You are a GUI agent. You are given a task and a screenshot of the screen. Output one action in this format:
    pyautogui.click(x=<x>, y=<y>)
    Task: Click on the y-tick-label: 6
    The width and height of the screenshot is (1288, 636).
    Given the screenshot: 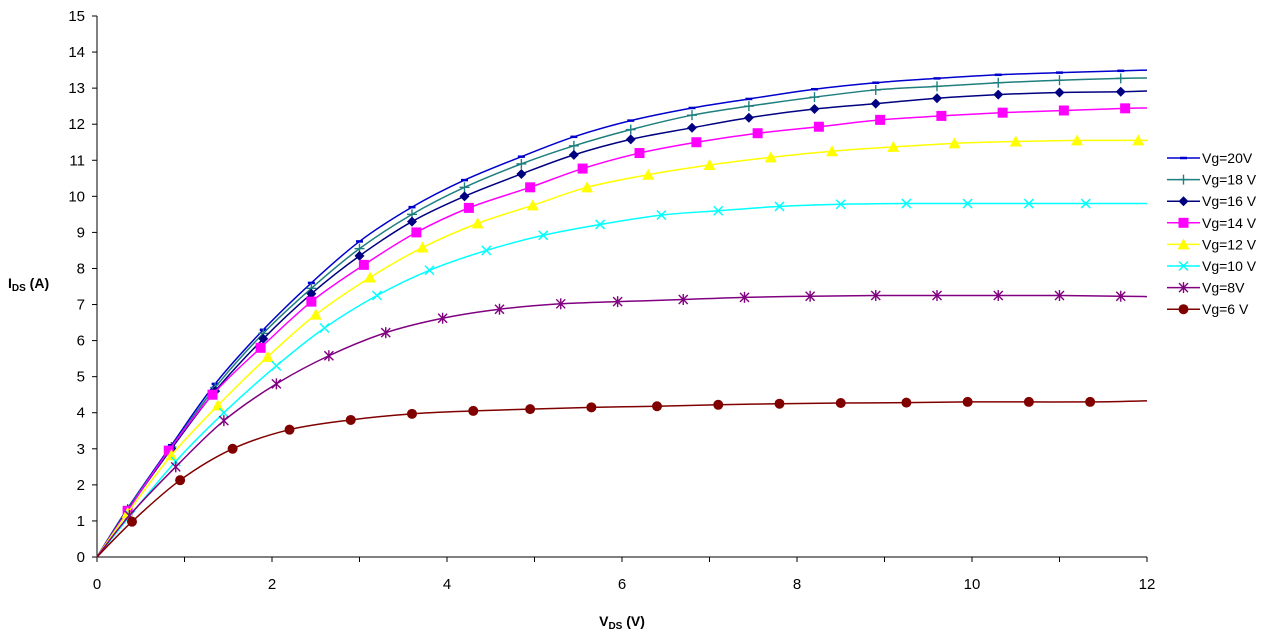 What is the action you would take?
    pyautogui.click(x=81, y=341)
    